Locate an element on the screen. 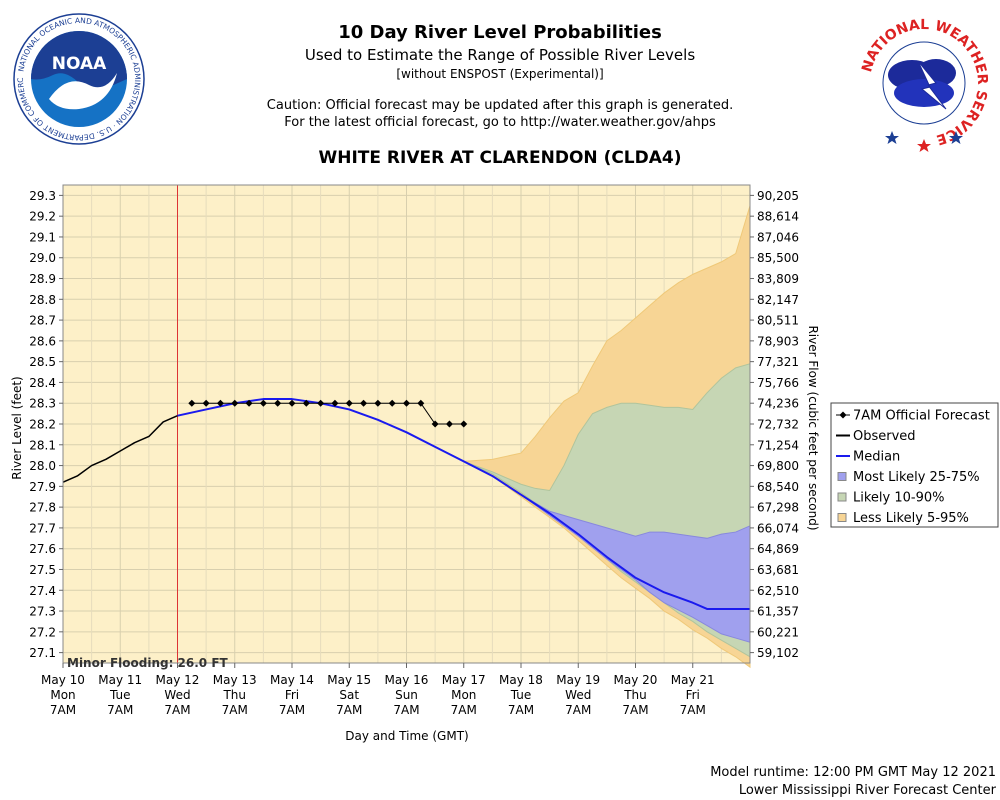 The width and height of the screenshot is (1000, 800). y2-tick-label: 64,869 is located at coordinates (778, 549).